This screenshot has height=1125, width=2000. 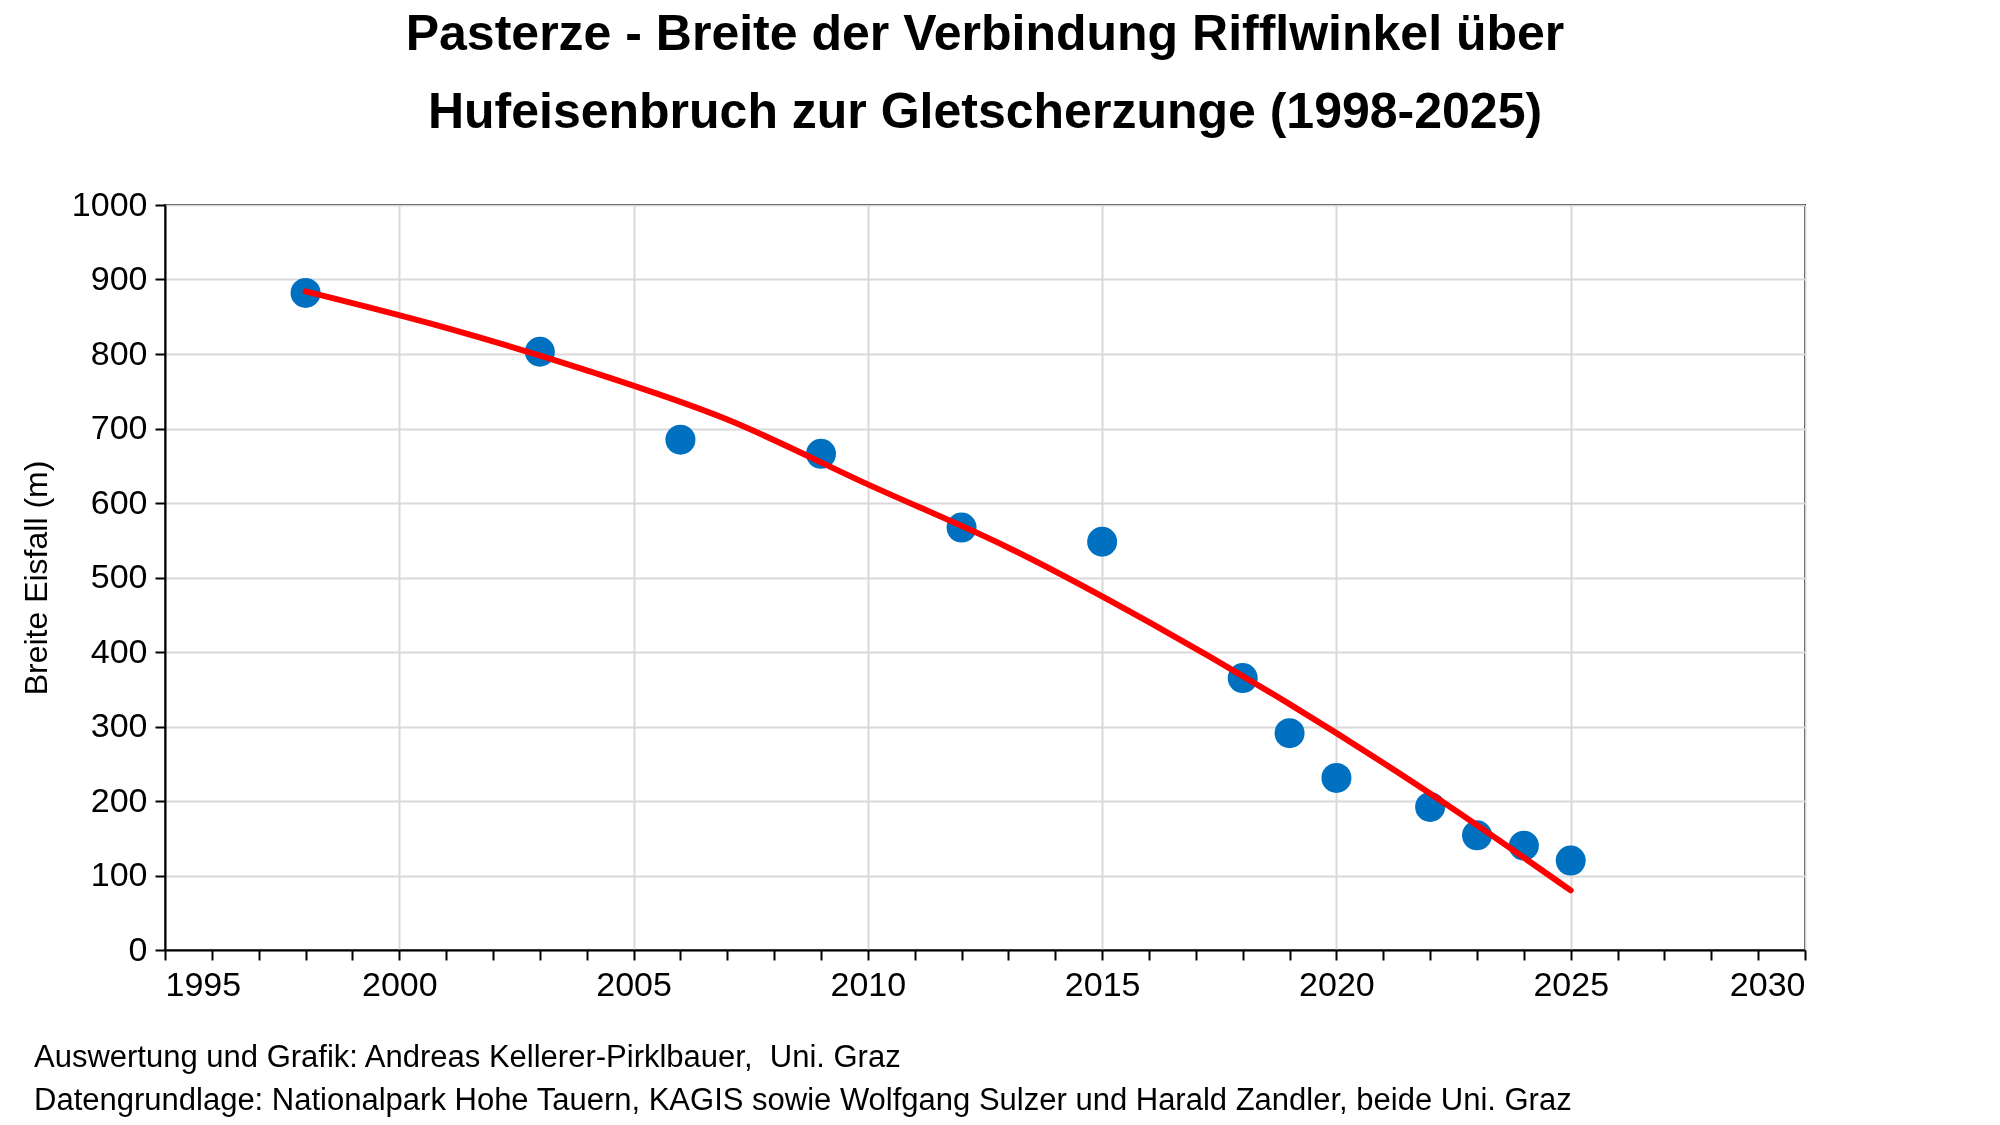 What do you see at coordinates (803, 1100) in the screenshot?
I see `text: Datengrundlage: Nationalpark Hohe Tauern, KAGIS sowie Wolfgang Sulzer und Harald Zandler, beide Uni. Graz` at bounding box center [803, 1100].